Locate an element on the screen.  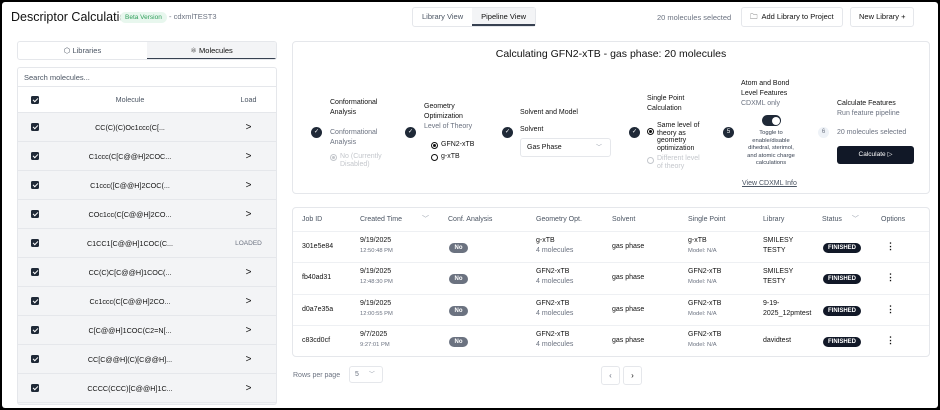
tab-molecules: ⚛ Molecules is located at coordinates (211, 50).